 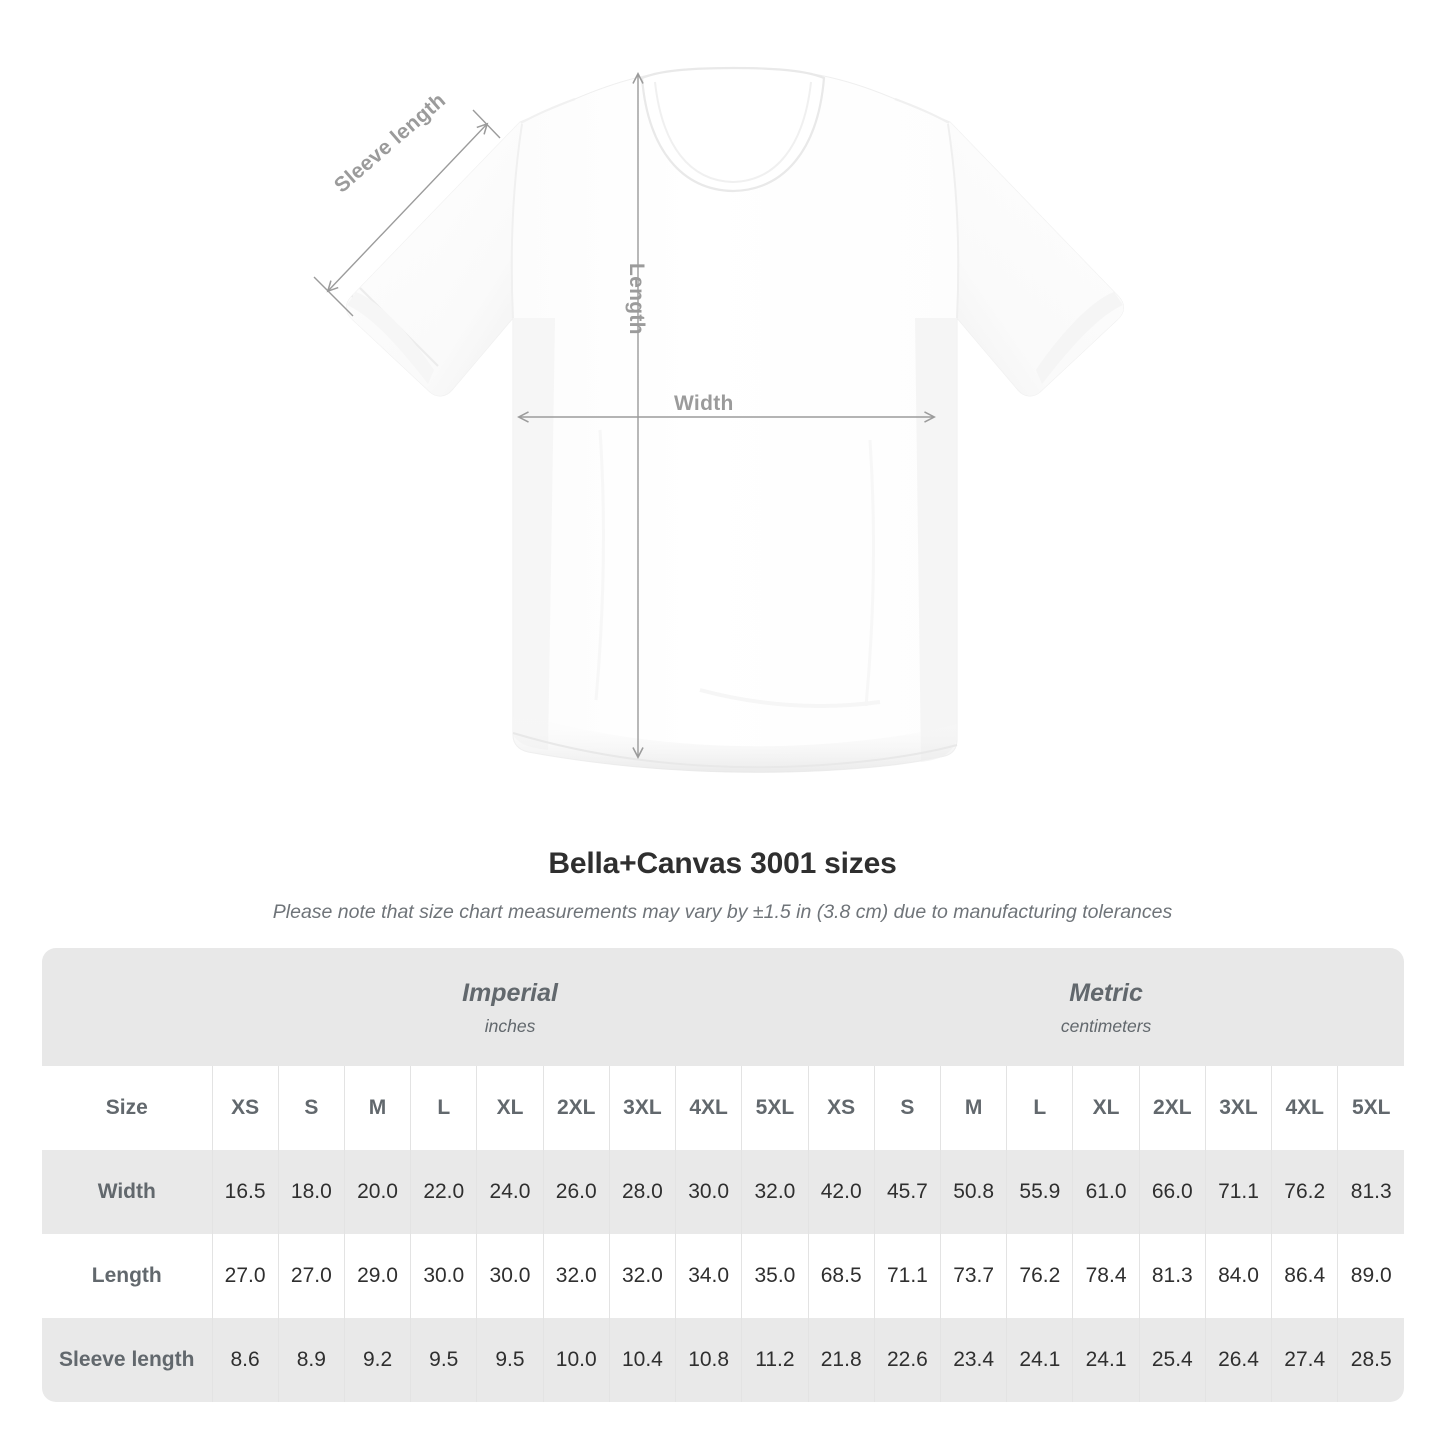 What do you see at coordinates (333, 296) in the screenshot?
I see `sleeve-cap-lower` at bounding box center [333, 296].